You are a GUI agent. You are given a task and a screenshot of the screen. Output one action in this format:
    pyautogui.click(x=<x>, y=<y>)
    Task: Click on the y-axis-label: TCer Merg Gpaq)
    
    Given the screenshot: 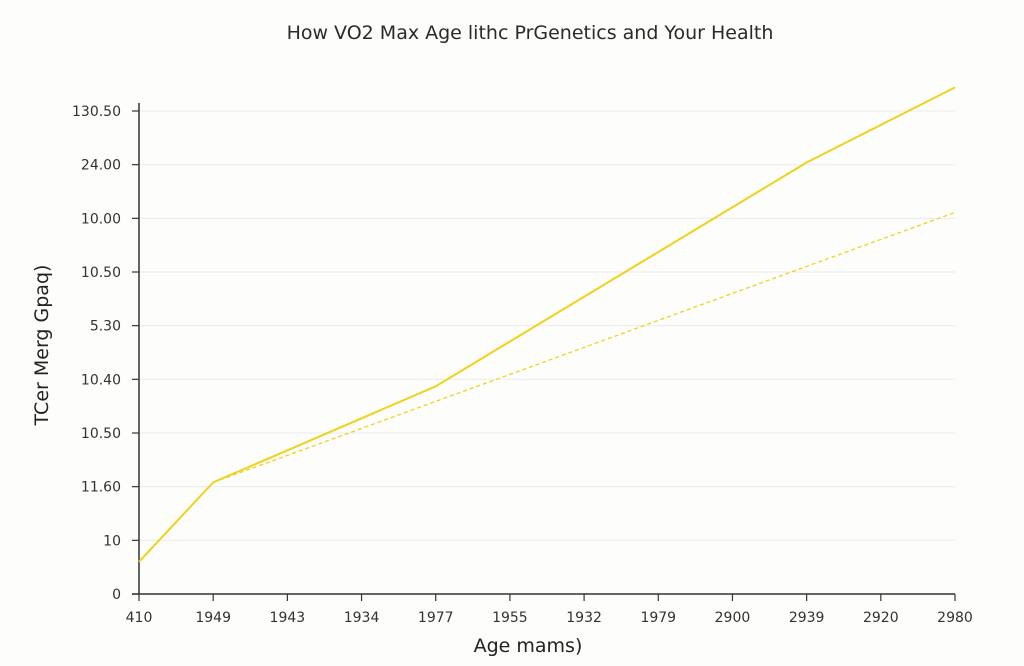 What is the action you would take?
    pyautogui.click(x=42, y=346)
    